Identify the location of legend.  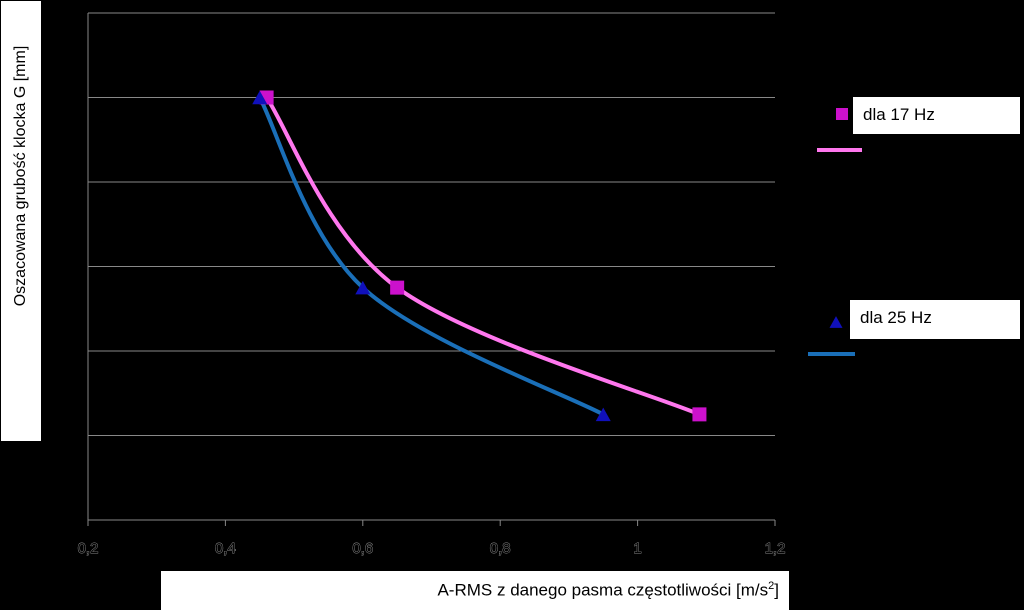
(835, 232).